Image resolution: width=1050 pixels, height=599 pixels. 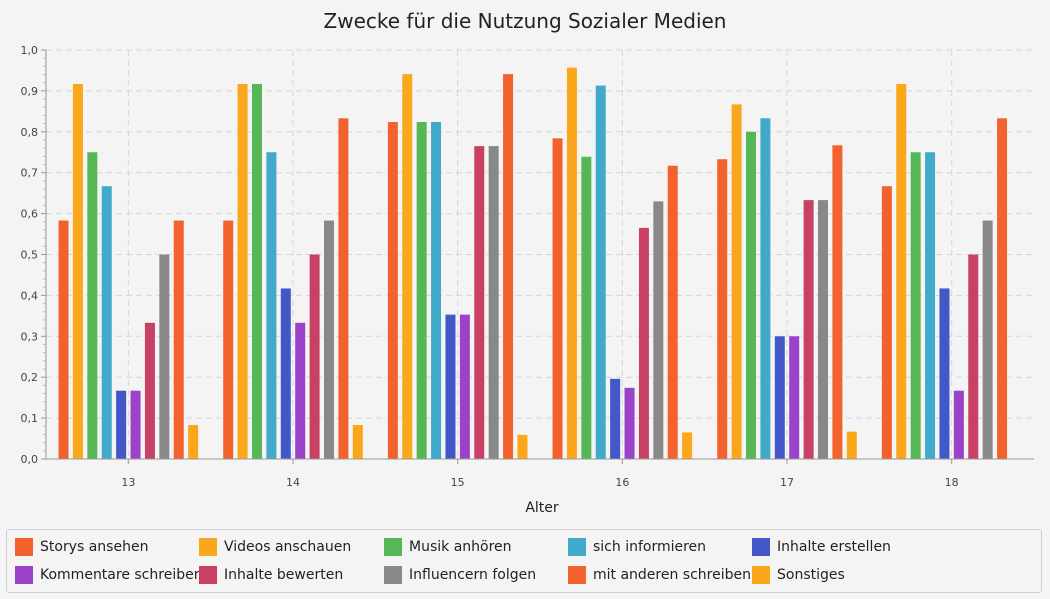 What do you see at coordinates (30, 214) in the screenshot?
I see `y-tick-label: 0,6` at bounding box center [30, 214].